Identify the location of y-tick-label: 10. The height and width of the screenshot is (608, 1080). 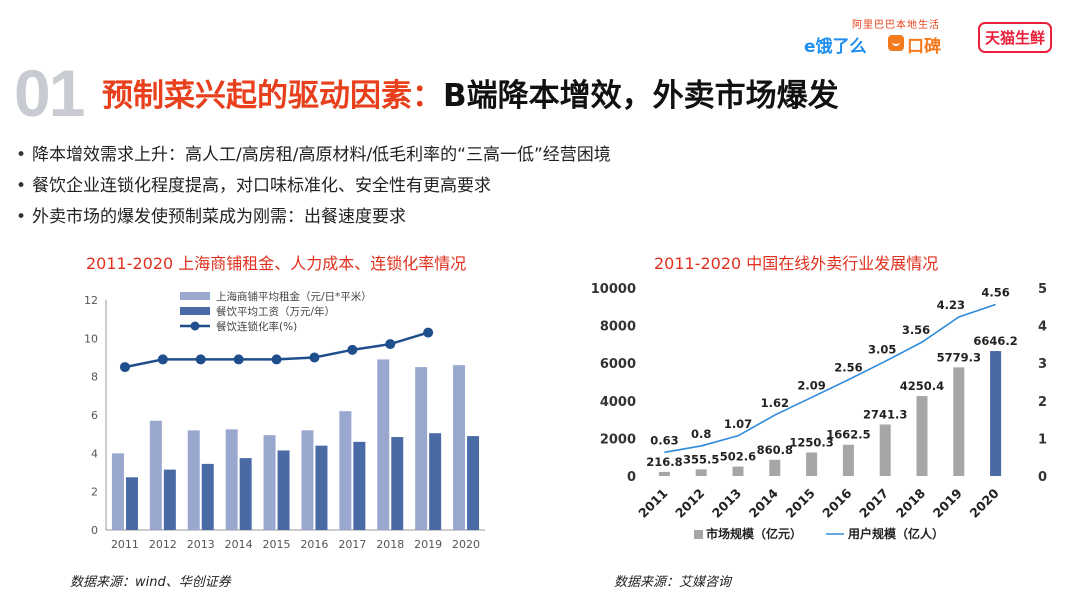
(91, 338).